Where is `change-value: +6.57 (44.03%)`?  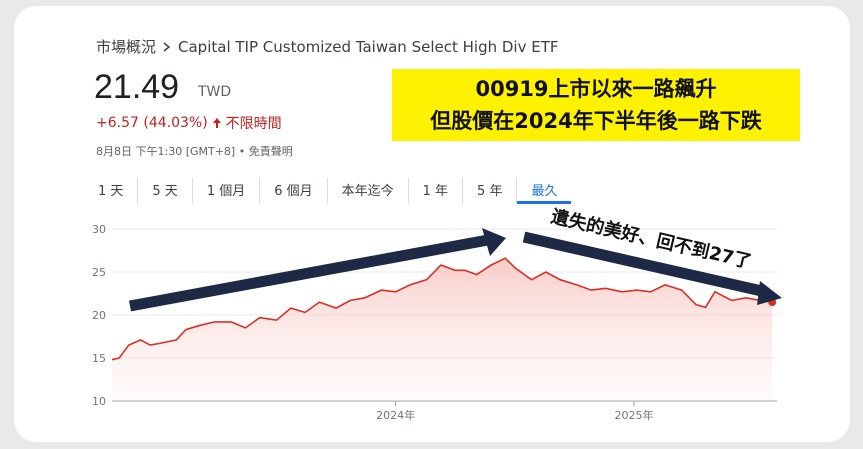
change-value: +6.57 (44.03%) is located at coordinates (152, 123).